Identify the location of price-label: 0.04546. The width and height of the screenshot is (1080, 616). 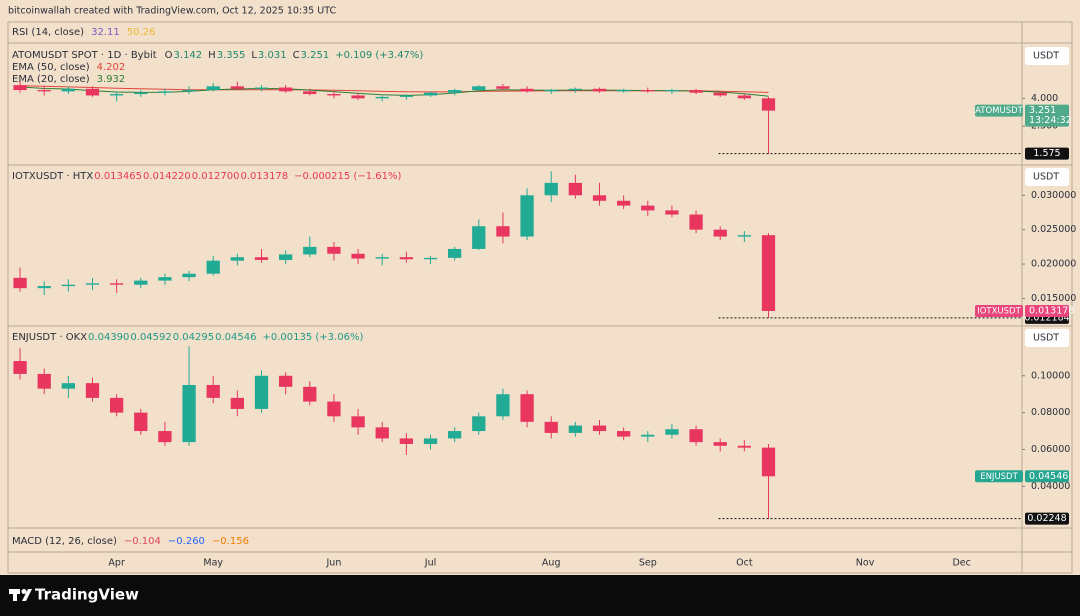
(1048, 476).